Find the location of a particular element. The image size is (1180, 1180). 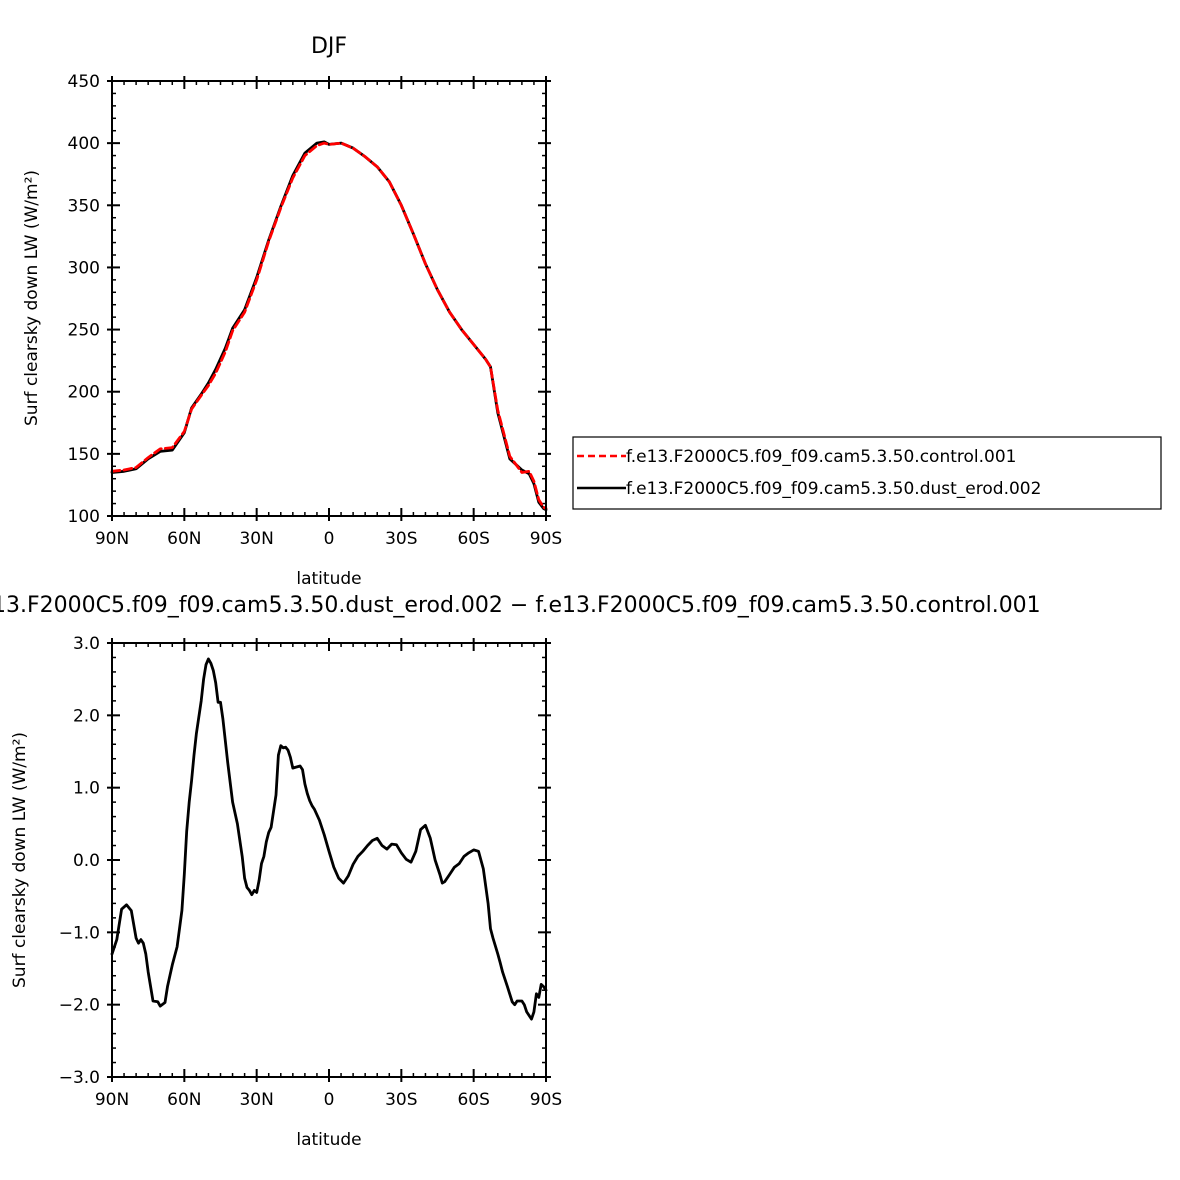

panel-top-y-tick-label: 350 is located at coordinates (84, 206).